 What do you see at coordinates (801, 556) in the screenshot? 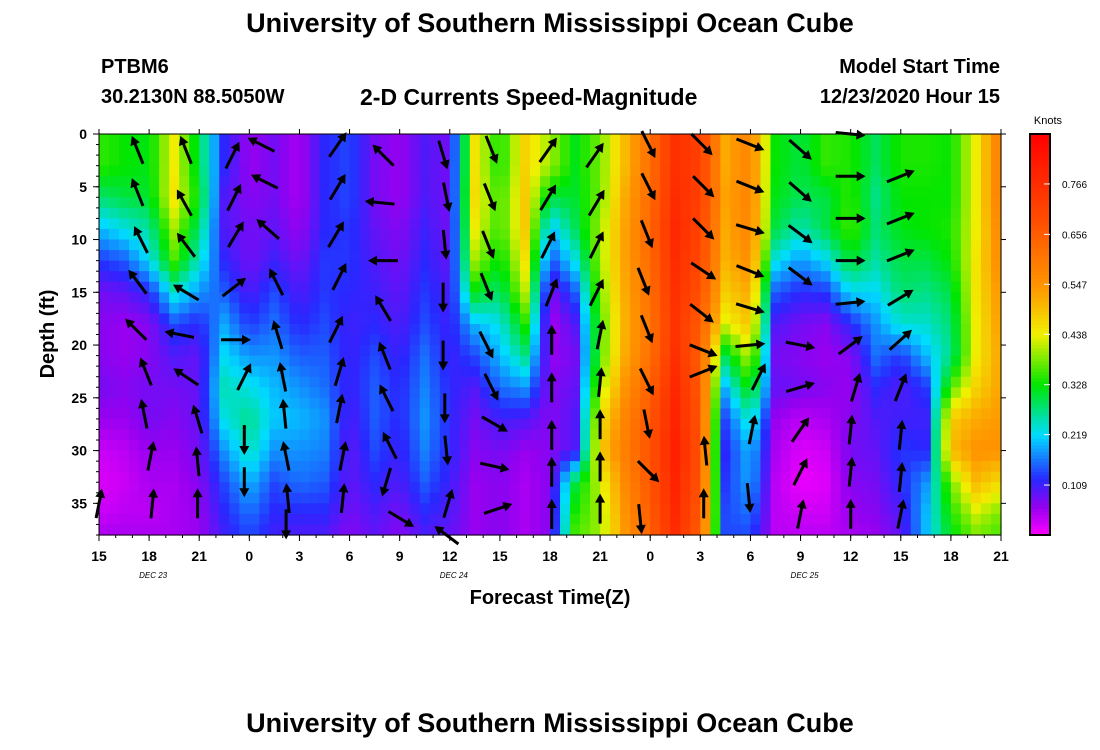
I see `x-tick-label: 9` at bounding box center [801, 556].